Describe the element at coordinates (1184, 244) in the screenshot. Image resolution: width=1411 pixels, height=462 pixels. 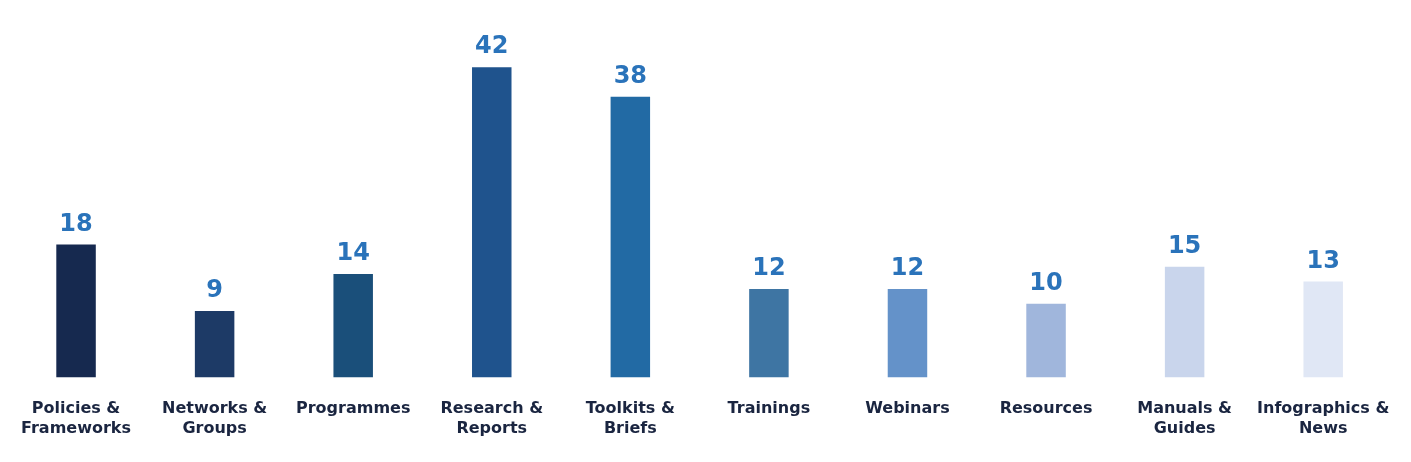
I see `data-label: 15` at that location.